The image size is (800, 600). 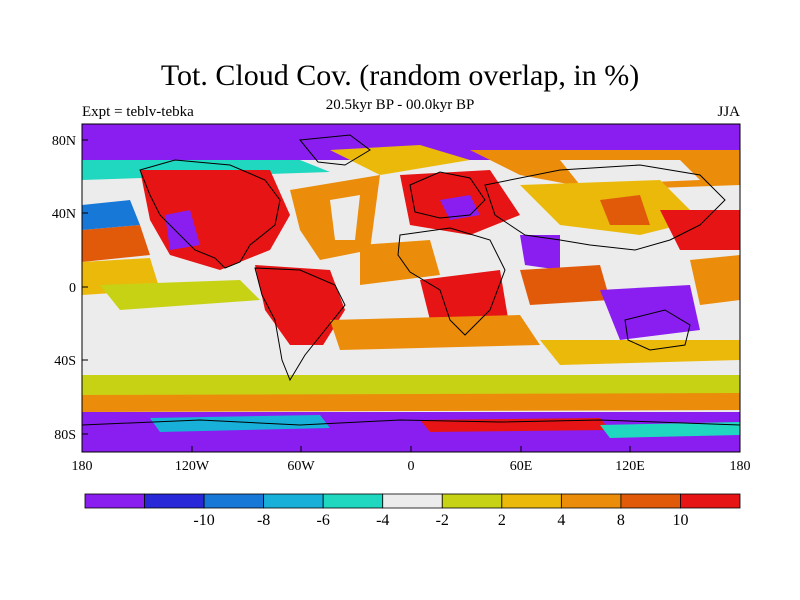 What do you see at coordinates (502, 520) in the screenshot?
I see `colorbar-label: 2` at bounding box center [502, 520].